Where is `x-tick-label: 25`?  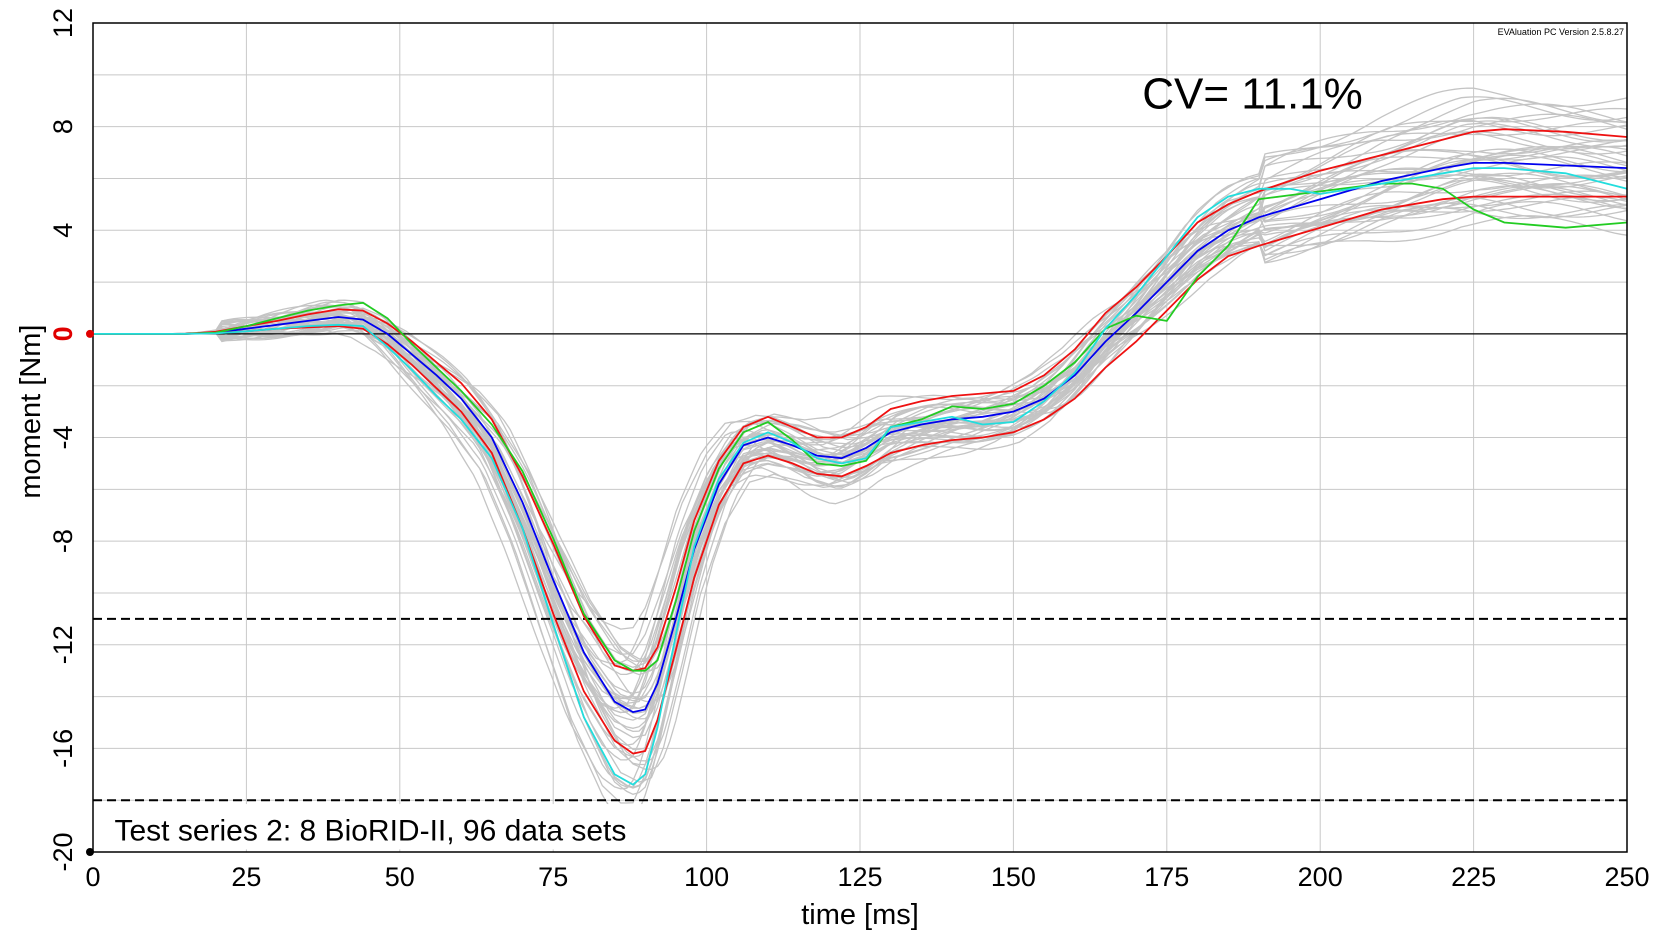
x-tick-label: 25 is located at coordinates (246, 877).